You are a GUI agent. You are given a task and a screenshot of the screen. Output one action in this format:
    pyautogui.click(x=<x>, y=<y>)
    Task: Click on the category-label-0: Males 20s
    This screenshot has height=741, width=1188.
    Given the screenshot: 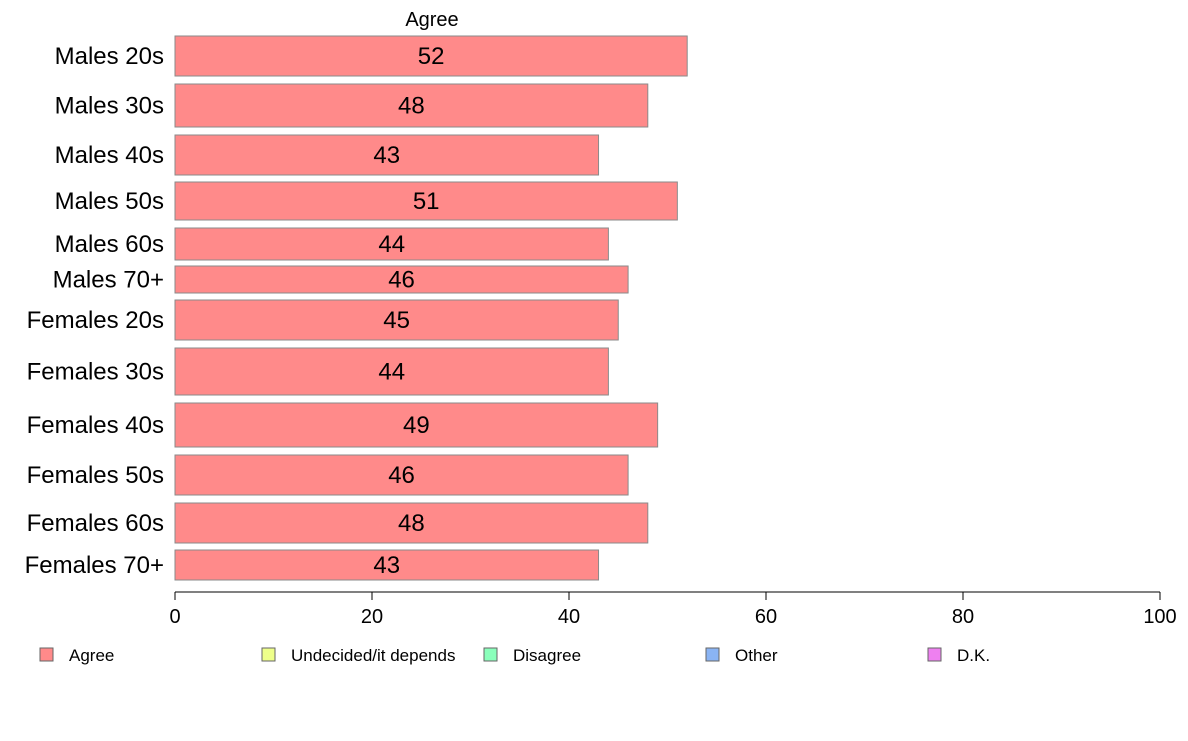 What is the action you would take?
    pyautogui.click(x=109, y=56)
    